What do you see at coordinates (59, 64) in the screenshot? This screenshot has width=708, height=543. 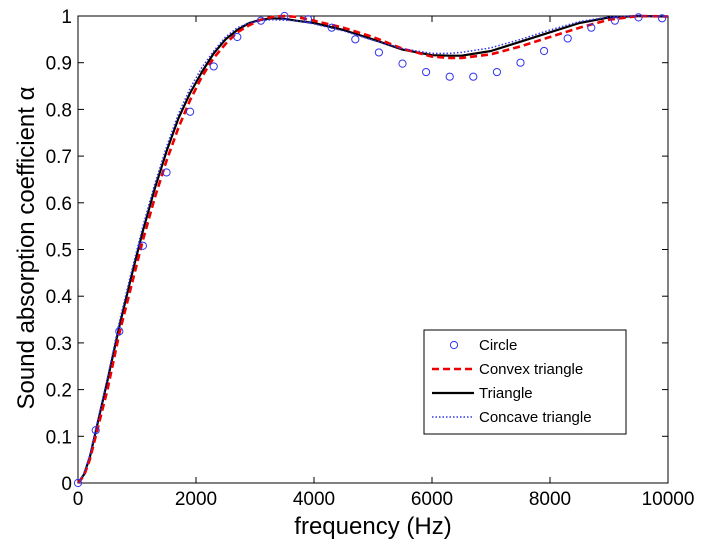 I see `y-tick-label: 0.9` at bounding box center [59, 64].